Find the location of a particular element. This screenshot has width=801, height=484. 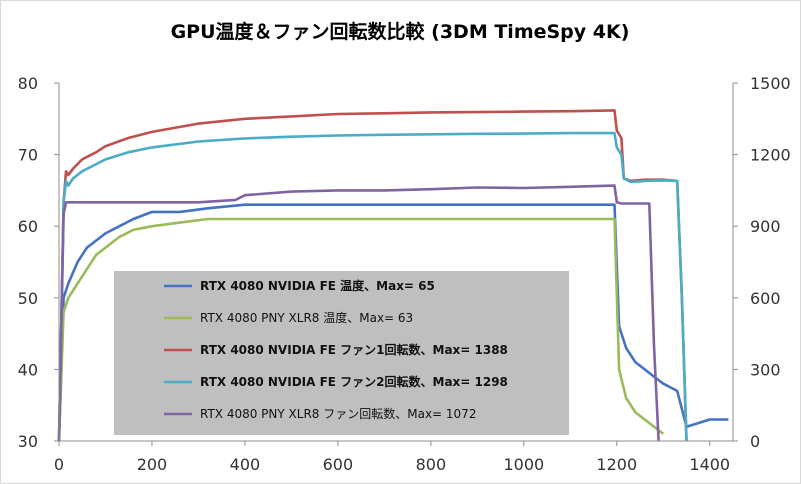

y-right-tick-label: 0 is located at coordinates (755, 441).